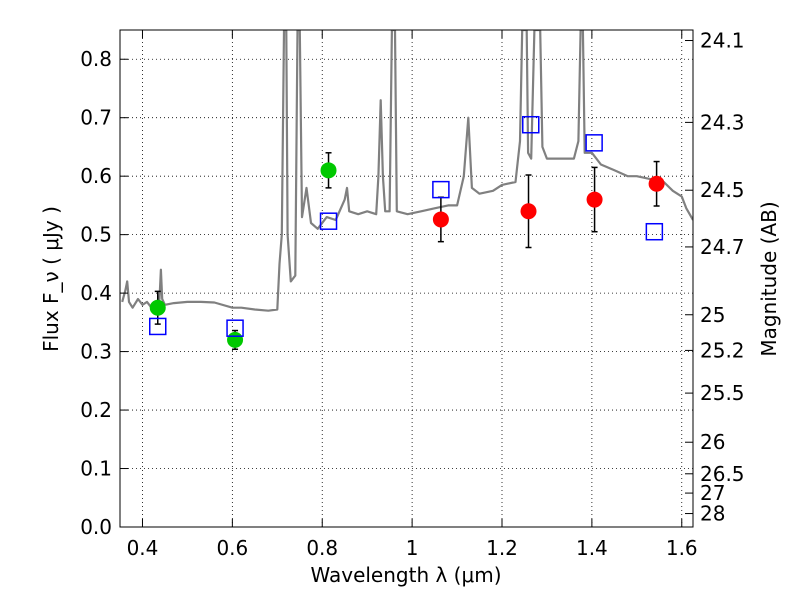 The width and height of the screenshot is (800, 600). Describe the element at coordinates (722, 474) in the screenshot. I see `right-tick-label: 26.5` at that location.